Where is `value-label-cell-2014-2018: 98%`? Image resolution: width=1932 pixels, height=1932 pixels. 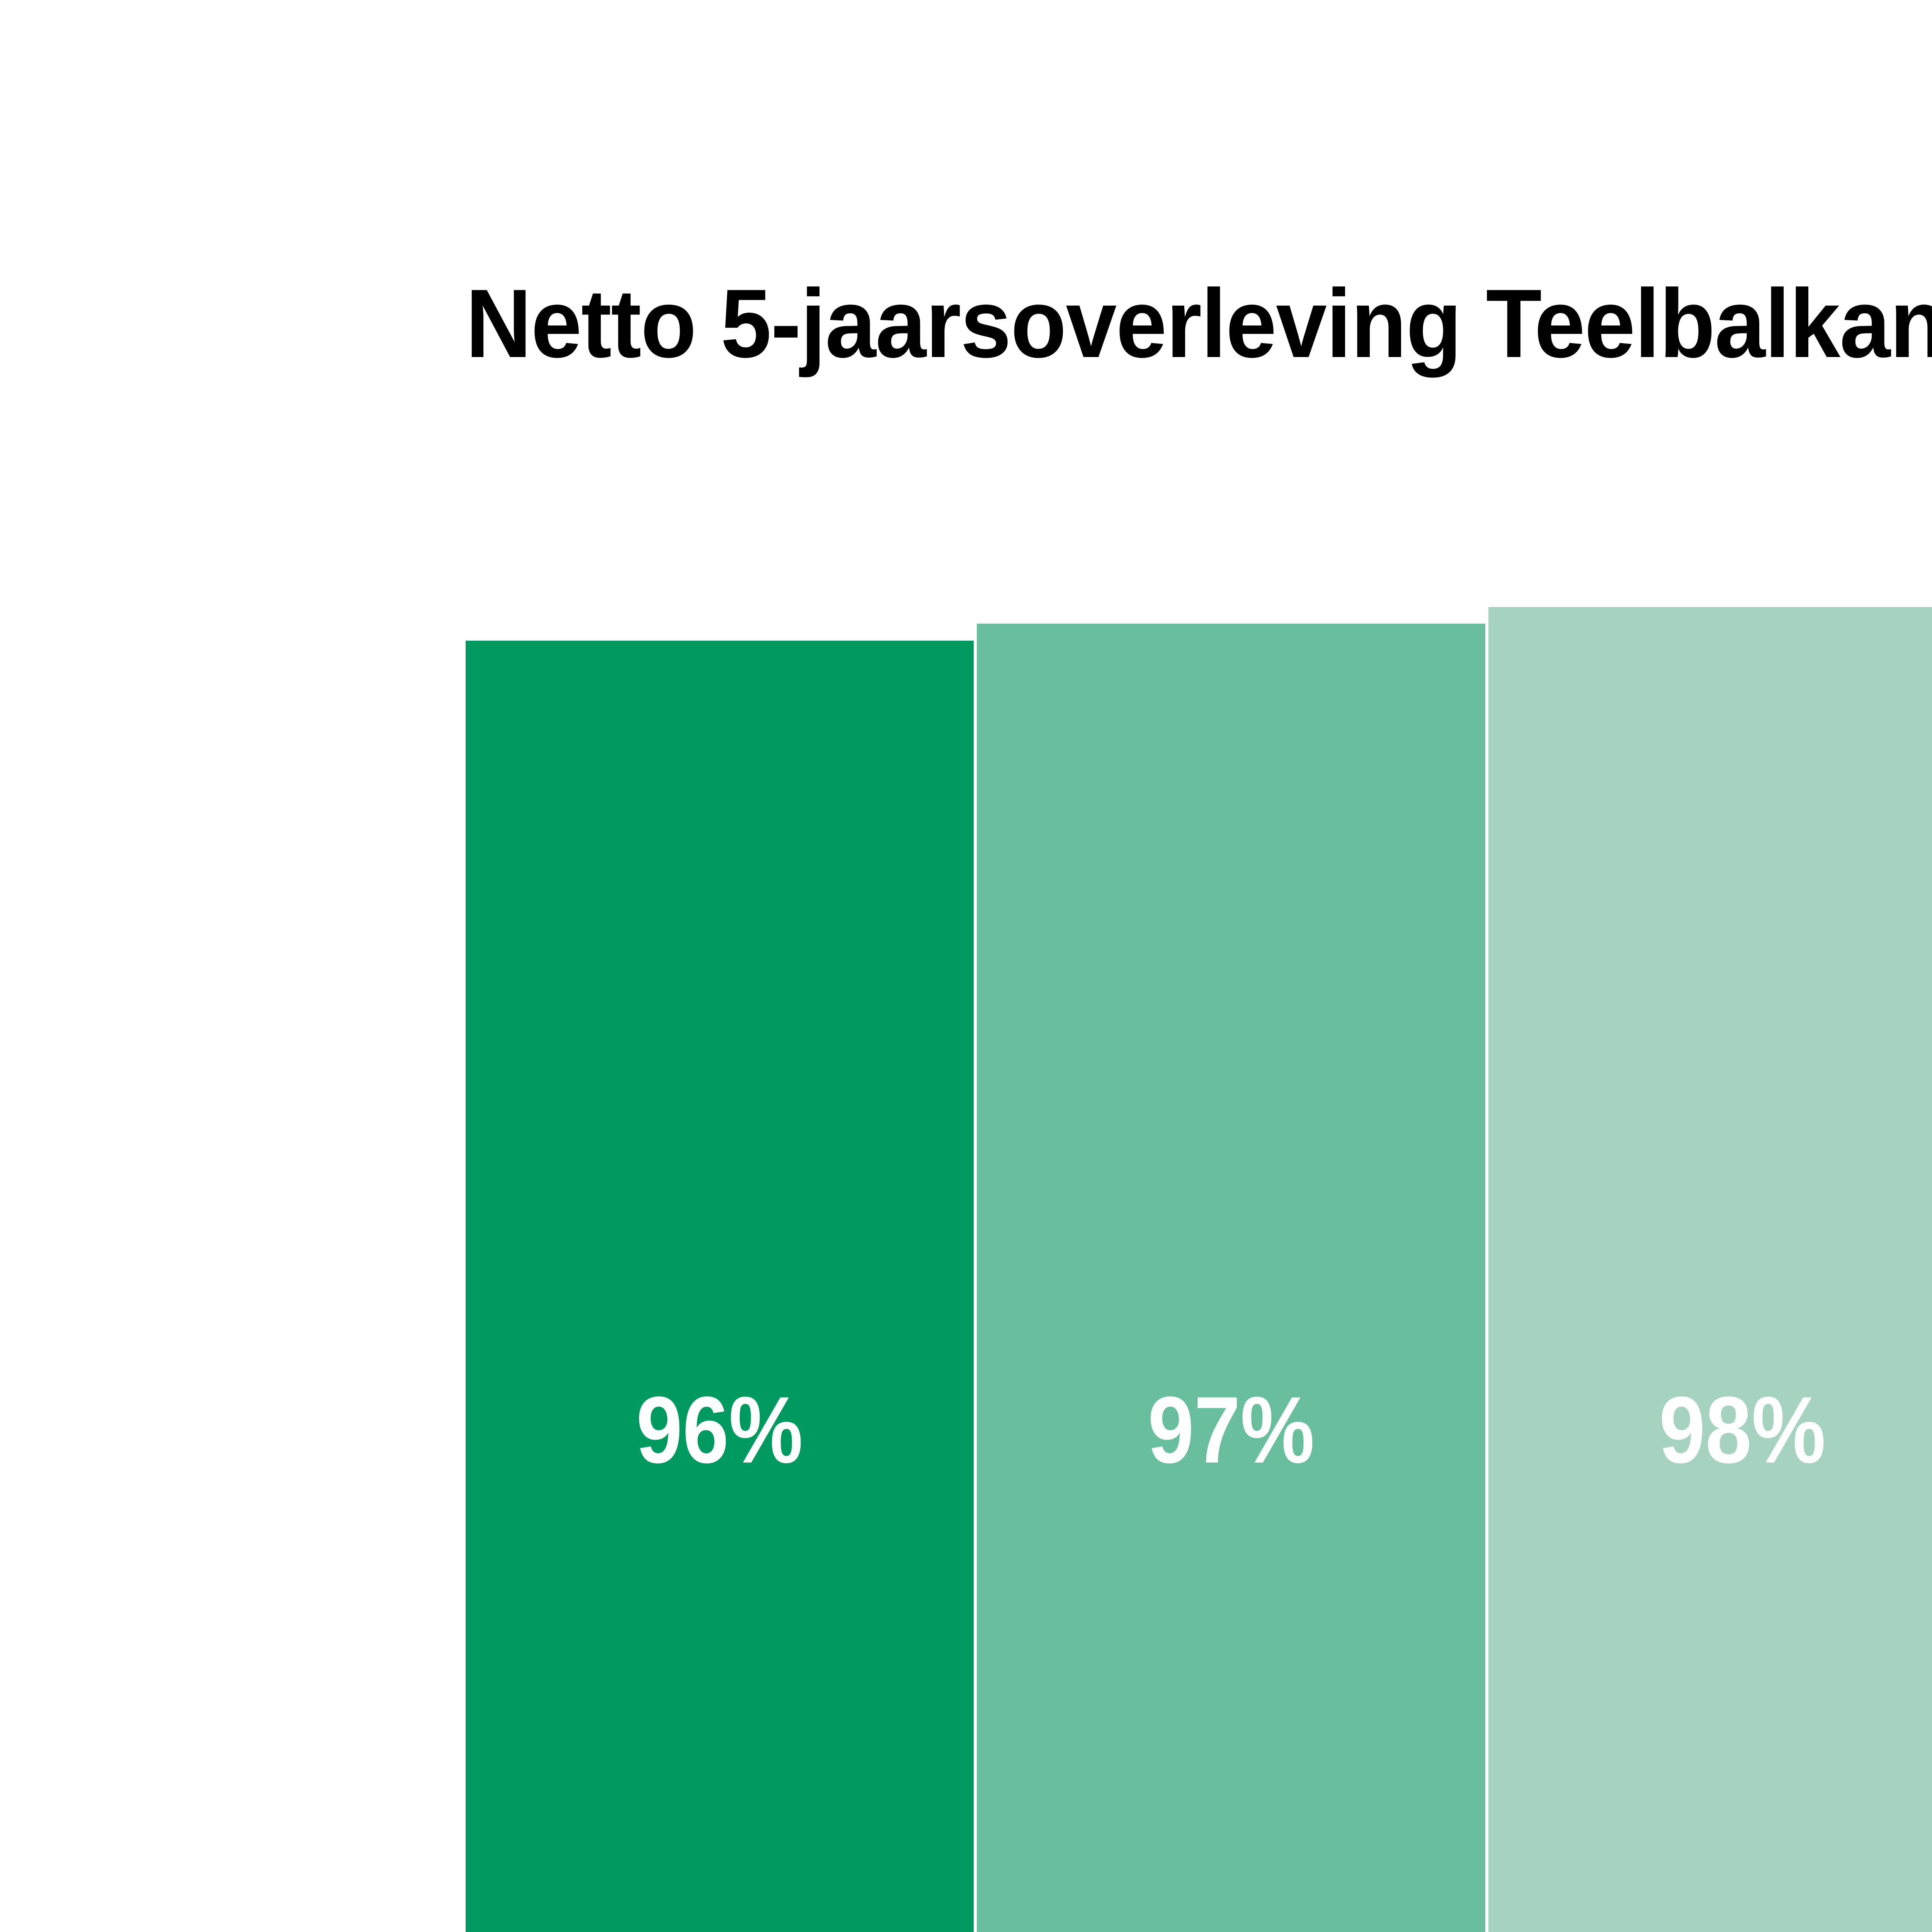 value-label-cell-2014-2018: 98% is located at coordinates (1710, 1430).